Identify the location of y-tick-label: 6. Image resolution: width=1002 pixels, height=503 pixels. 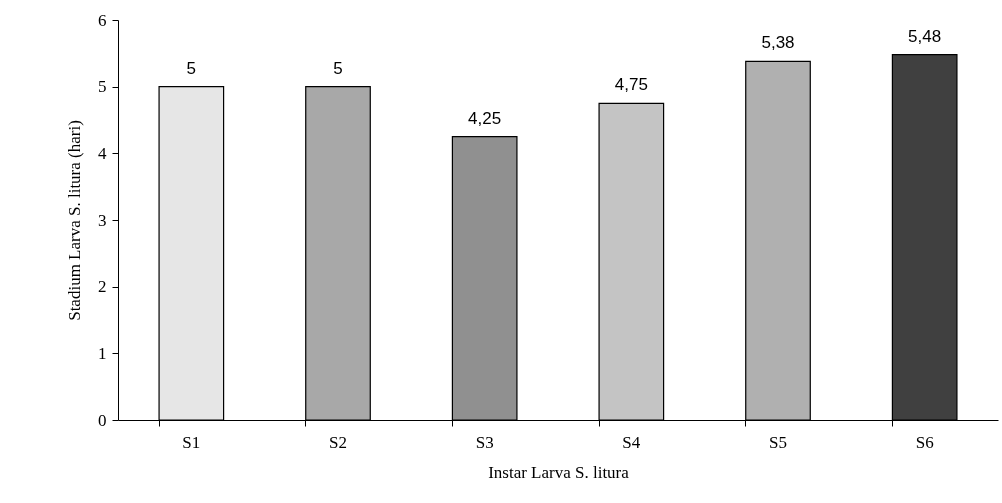
(102, 20).